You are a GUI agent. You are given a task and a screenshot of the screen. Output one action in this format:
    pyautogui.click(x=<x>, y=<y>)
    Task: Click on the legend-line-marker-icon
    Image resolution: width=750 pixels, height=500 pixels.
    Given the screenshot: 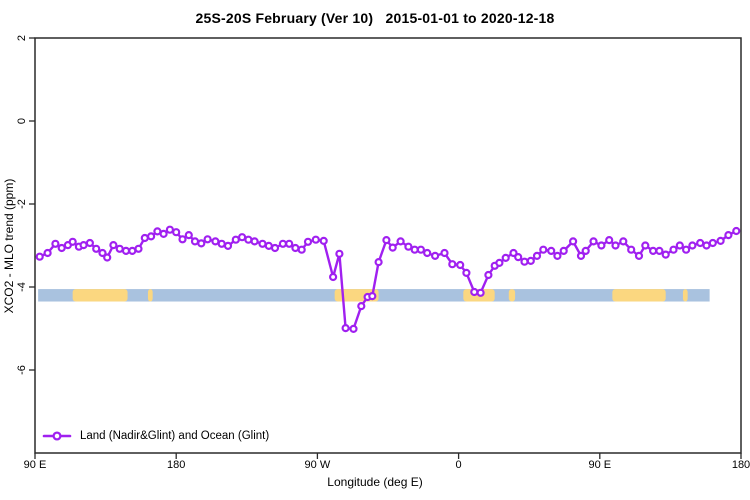 What is the action you would take?
    pyautogui.click(x=57, y=436)
    